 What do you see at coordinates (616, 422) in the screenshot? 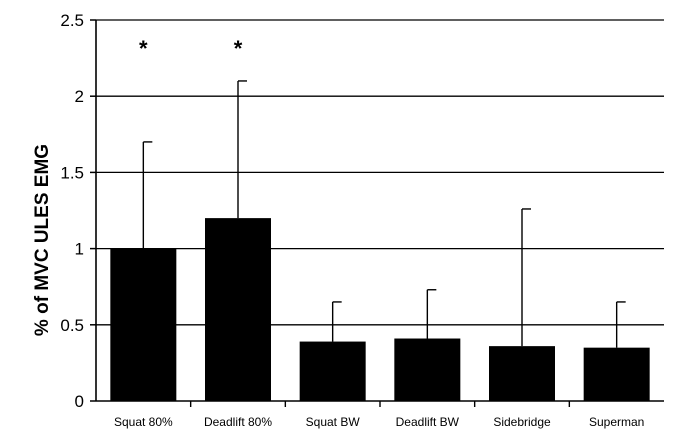
I see `x-category-label: Superman` at bounding box center [616, 422].